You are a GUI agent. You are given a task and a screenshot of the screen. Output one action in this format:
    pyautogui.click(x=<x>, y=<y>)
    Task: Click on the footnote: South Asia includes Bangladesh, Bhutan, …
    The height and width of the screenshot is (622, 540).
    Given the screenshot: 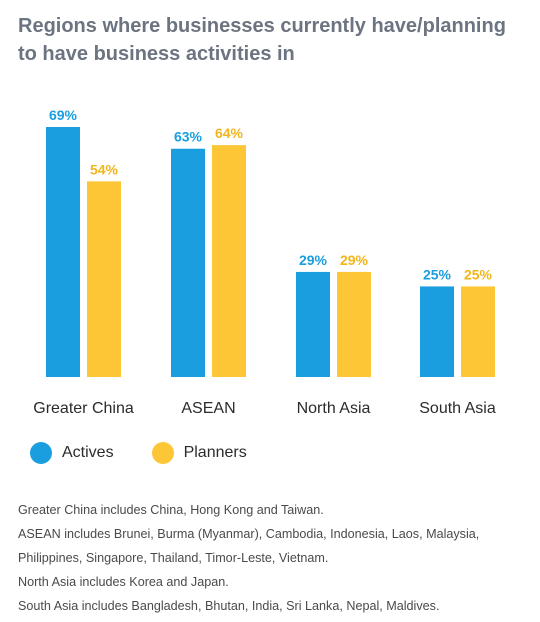 What is the action you would take?
    pyautogui.click(x=229, y=606)
    